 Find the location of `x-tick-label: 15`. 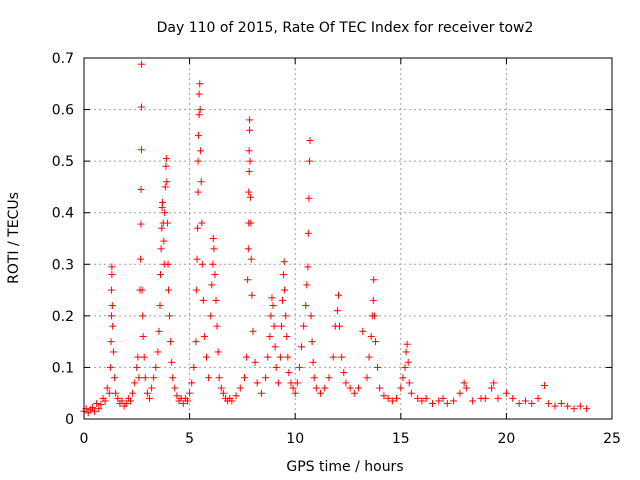

x-tick-label: 15 is located at coordinates (401, 439).